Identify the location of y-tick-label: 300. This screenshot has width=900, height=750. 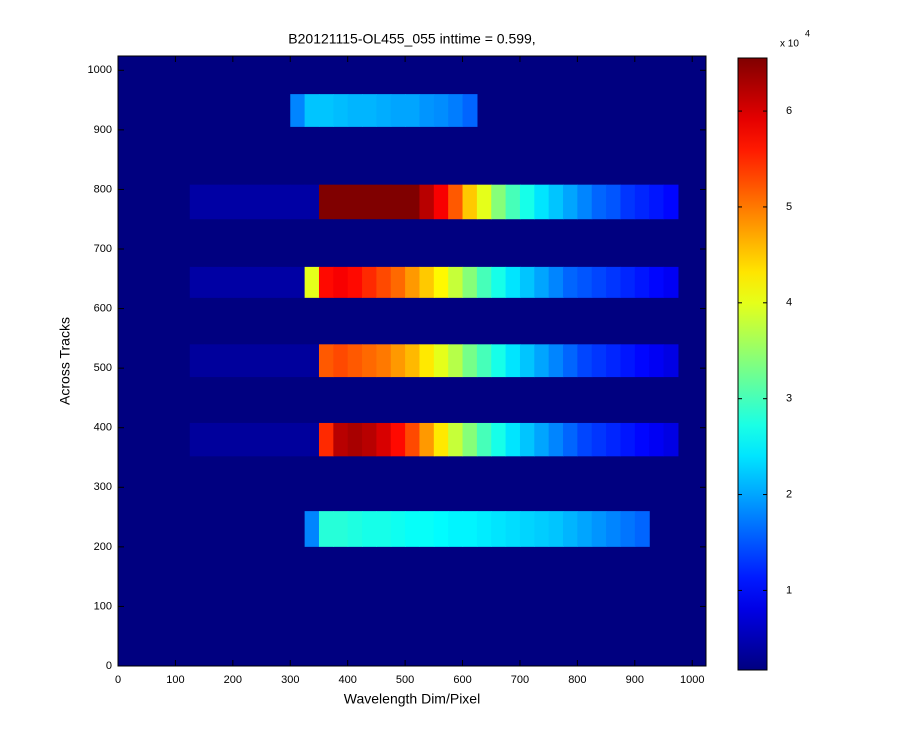
(103, 487).